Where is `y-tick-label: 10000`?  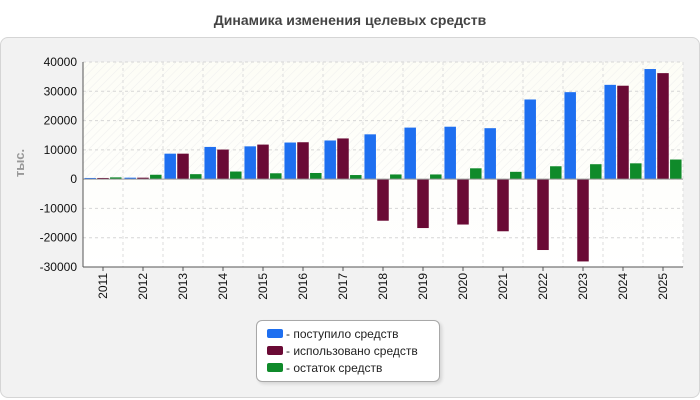
y-tick-label: 10000 is located at coordinates (61, 150).